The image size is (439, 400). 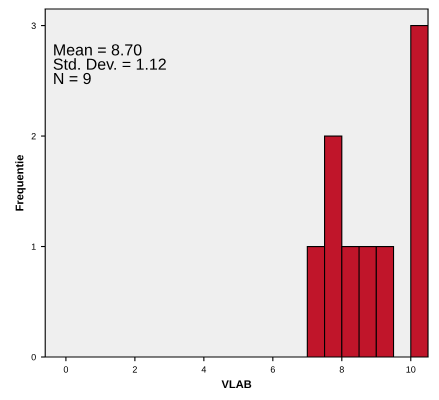 What do you see at coordinates (34, 136) in the screenshot?
I see `y-tick-label: 2` at bounding box center [34, 136].